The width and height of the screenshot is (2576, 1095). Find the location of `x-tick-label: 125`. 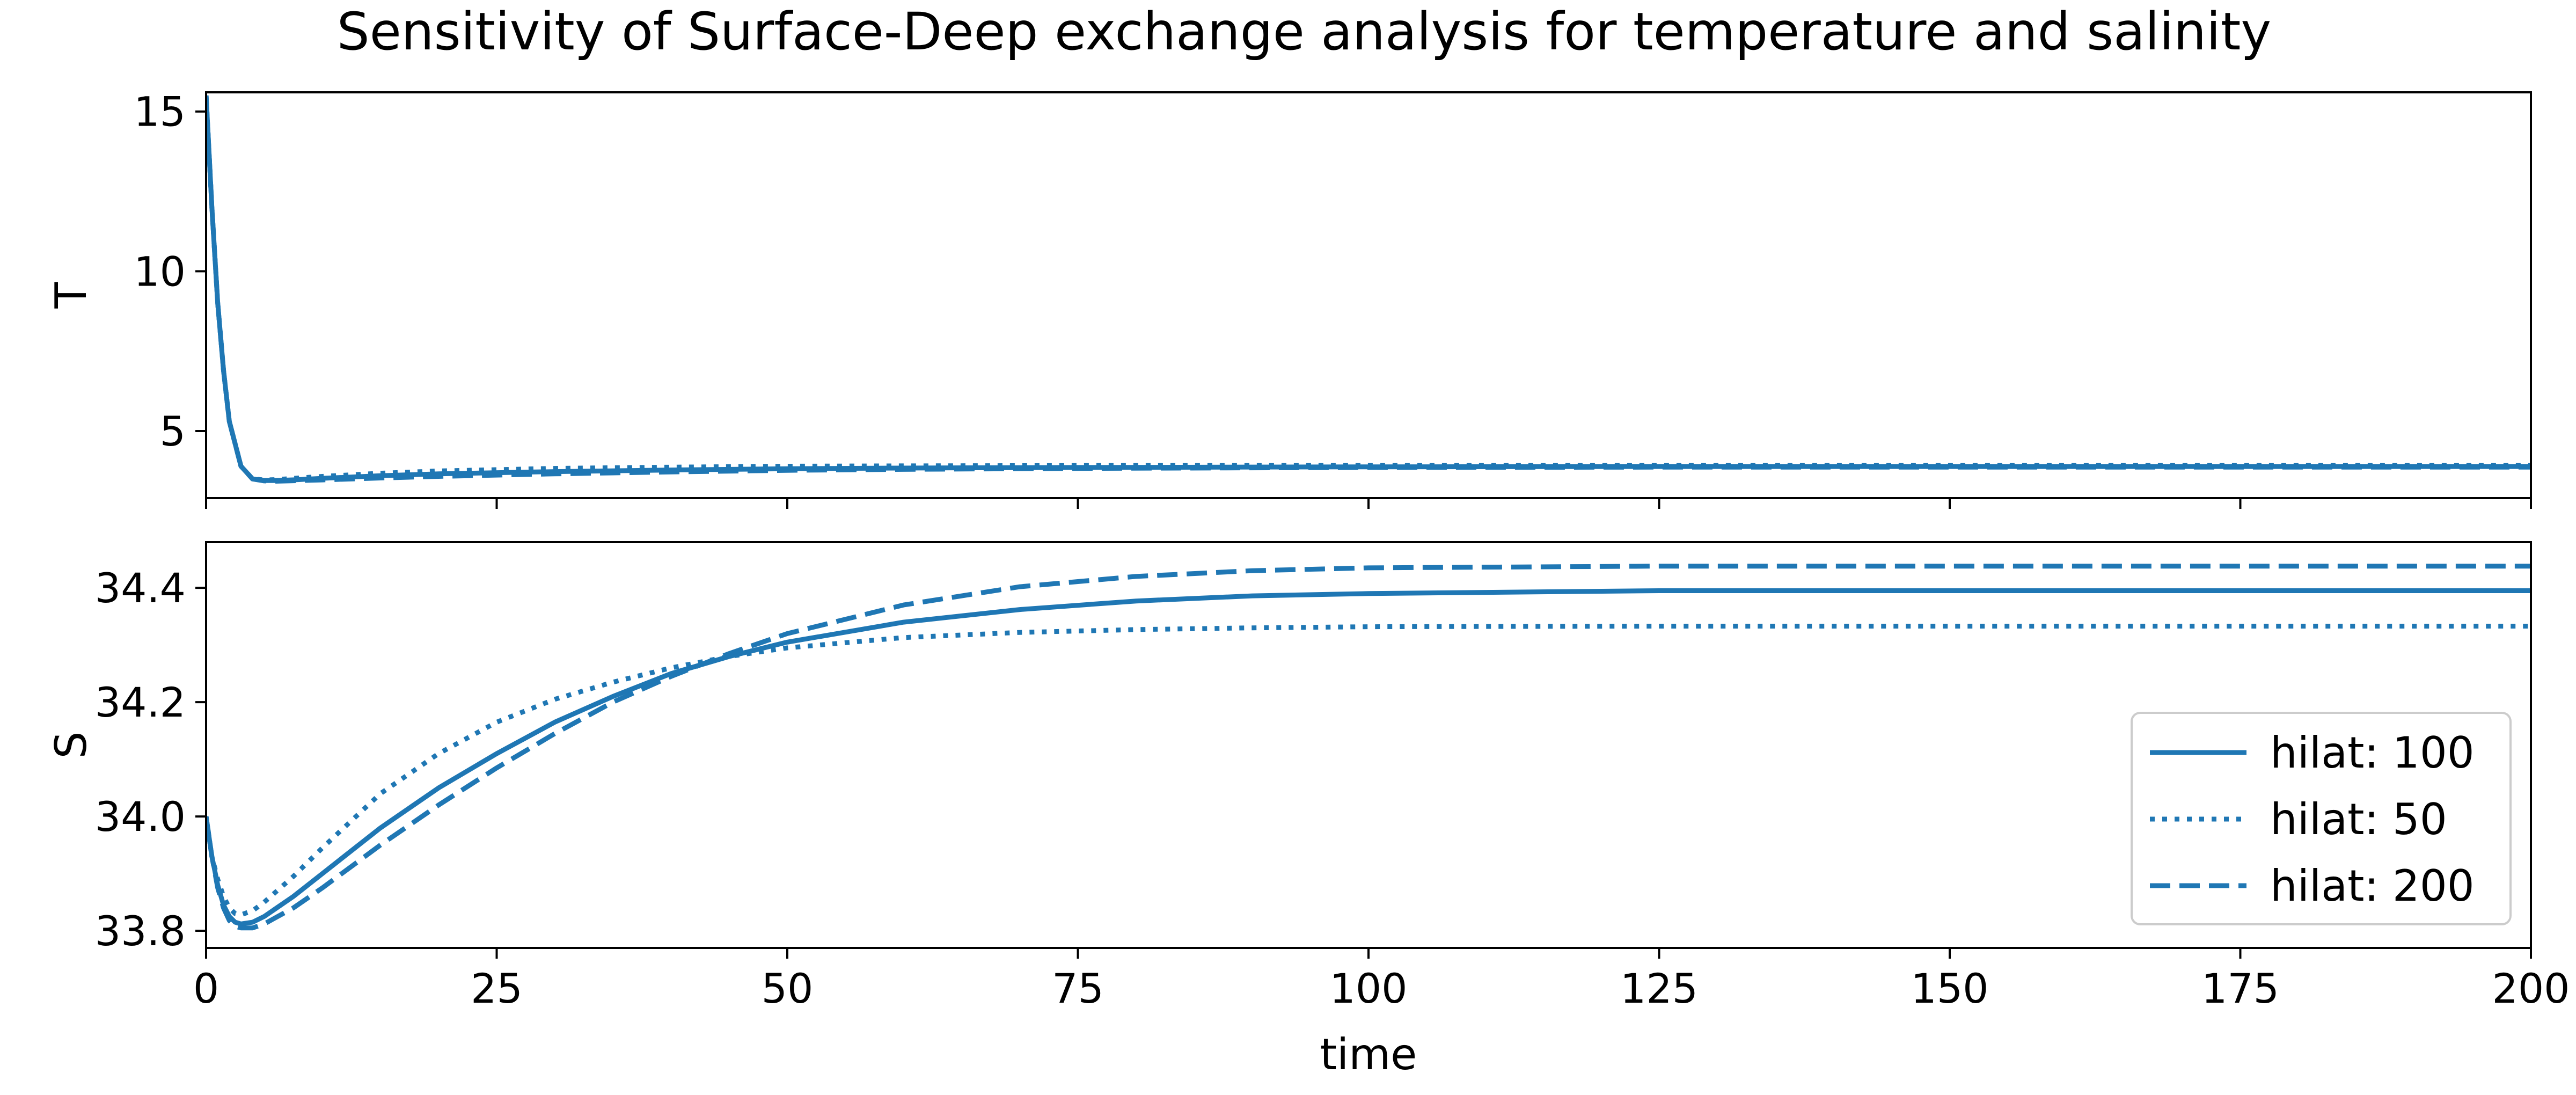

x-tick-label: 125 is located at coordinates (1659, 988).